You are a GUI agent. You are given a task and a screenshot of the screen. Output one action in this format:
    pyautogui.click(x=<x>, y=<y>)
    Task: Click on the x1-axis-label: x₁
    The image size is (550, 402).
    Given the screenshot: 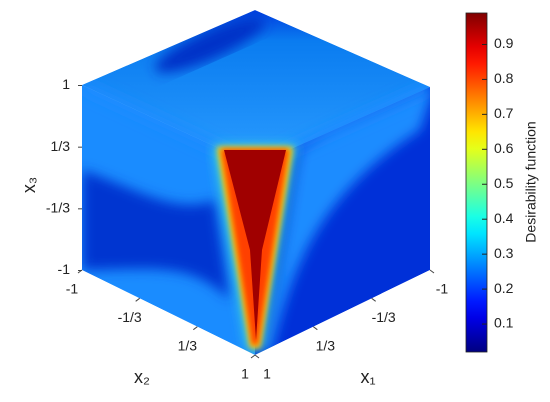 What is the action you would take?
    pyautogui.click(x=367, y=377)
    